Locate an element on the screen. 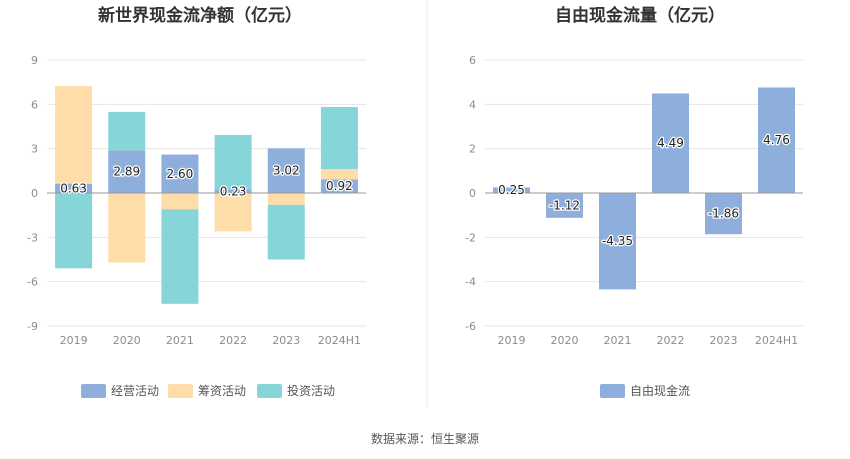  right-data-label: 4.49 is located at coordinates (670, 143).